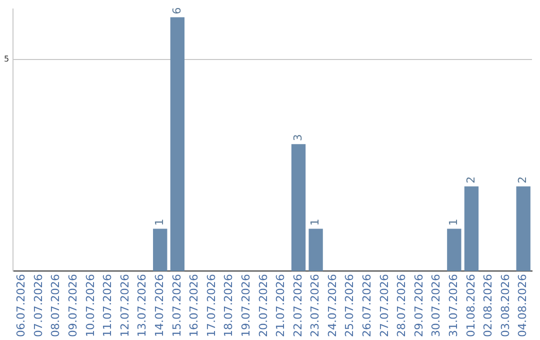 The width and height of the screenshot is (540, 340). Describe the element at coordinates (349, 306) in the screenshot. I see `x-tick-label: 25.07.2026` at that location.